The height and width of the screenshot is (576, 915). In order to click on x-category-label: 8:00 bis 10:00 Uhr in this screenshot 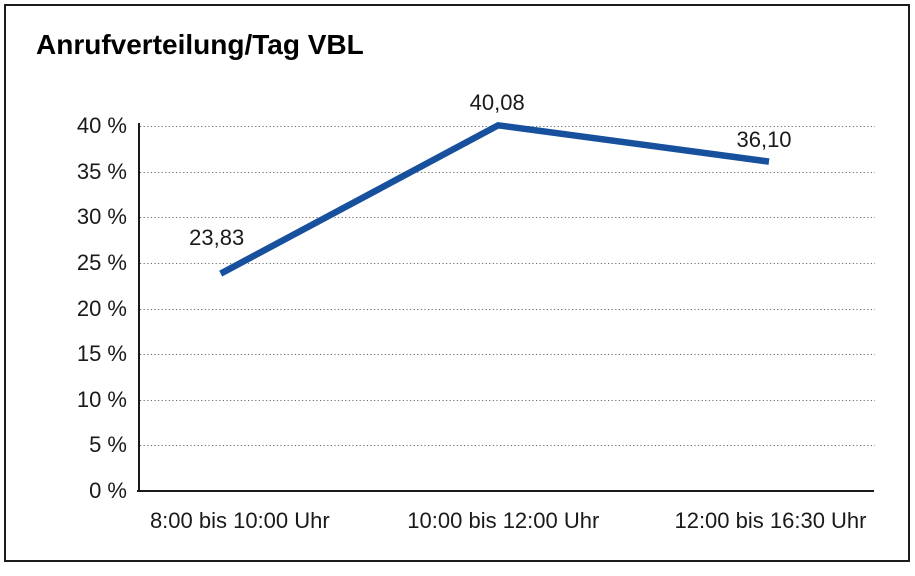, I will do `click(239, 520)`.